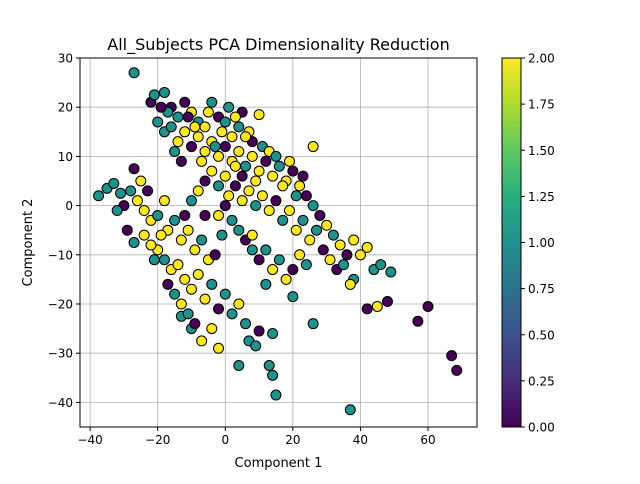  Describe the element at coordinates (541, 381) in the screenshot. I see `colorbar-tick-label: 0.25` at that location.